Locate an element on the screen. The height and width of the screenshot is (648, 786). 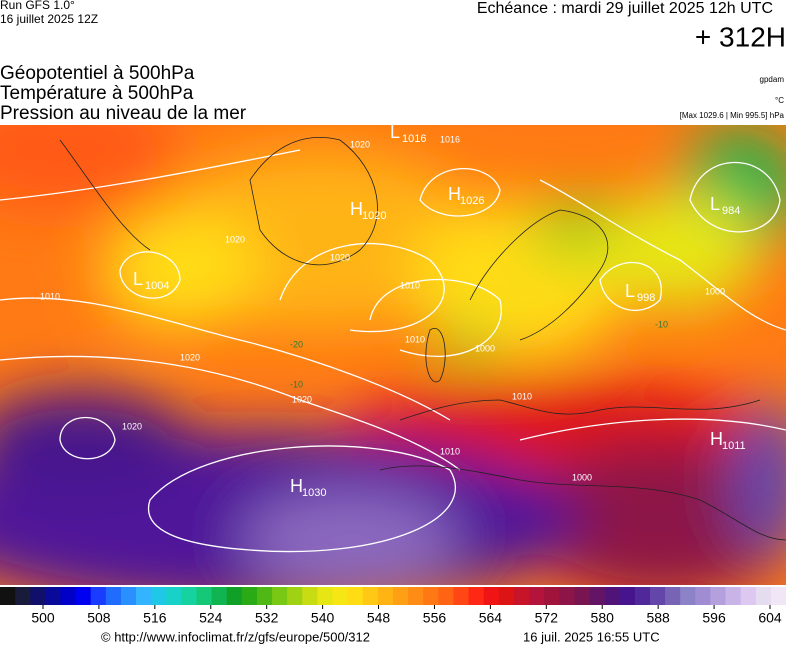
unit-temperature: °C is located at coordinates (779, 100).